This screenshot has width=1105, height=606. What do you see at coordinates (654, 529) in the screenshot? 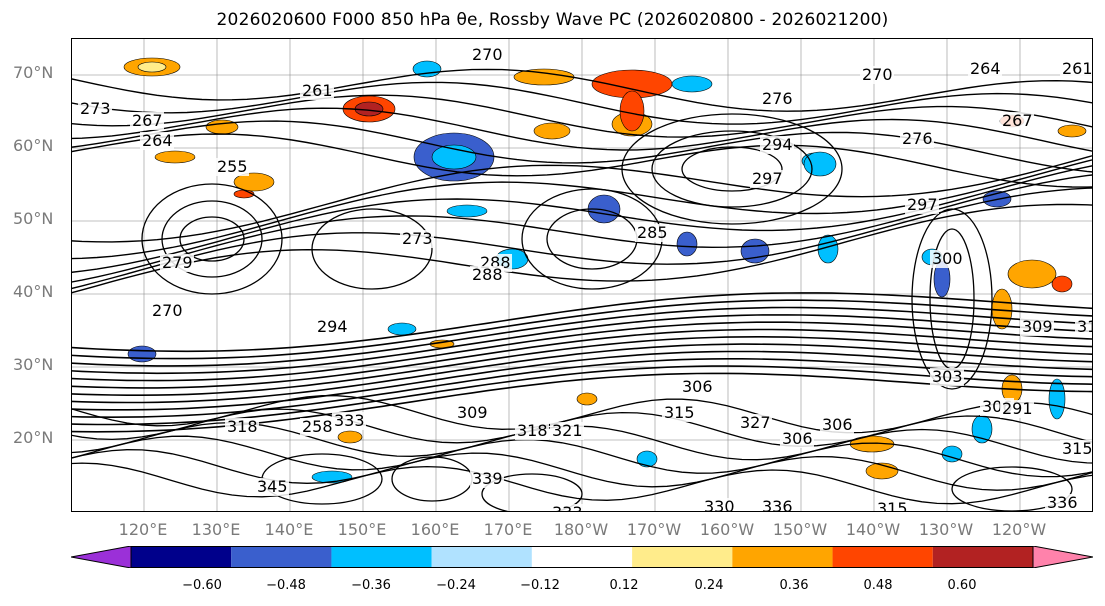
I see `lon-label-170w: 170°W` at bounding box center [654, 529].